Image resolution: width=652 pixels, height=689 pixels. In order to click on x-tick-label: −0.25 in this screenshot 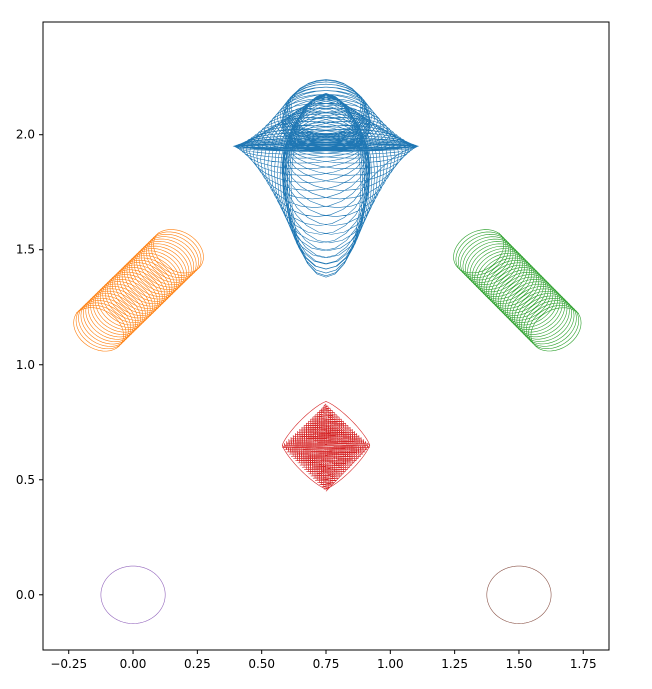, I will do `click(68, 664)`.